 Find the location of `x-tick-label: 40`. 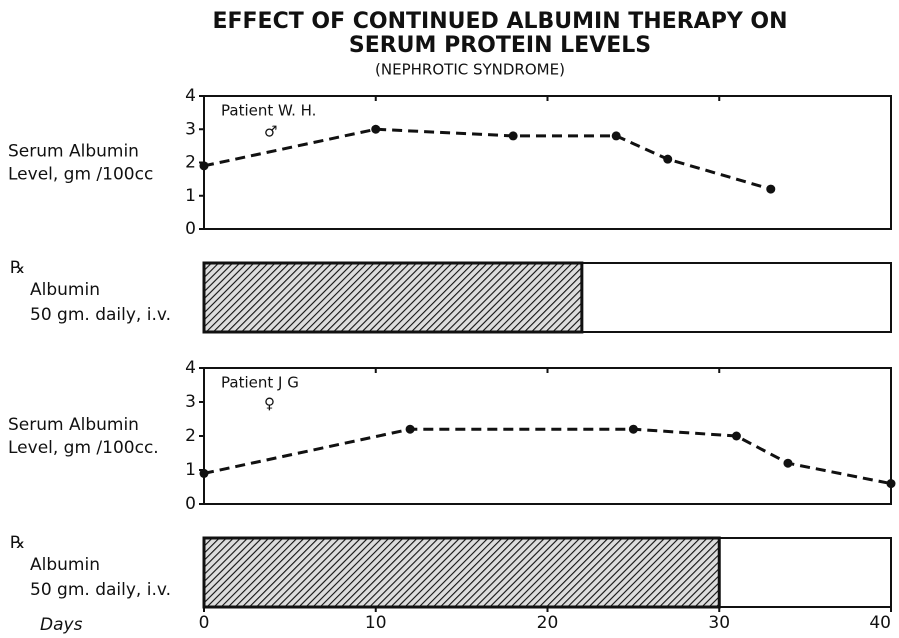

x-tick-label: 40 is located at coordinates (880, 623).